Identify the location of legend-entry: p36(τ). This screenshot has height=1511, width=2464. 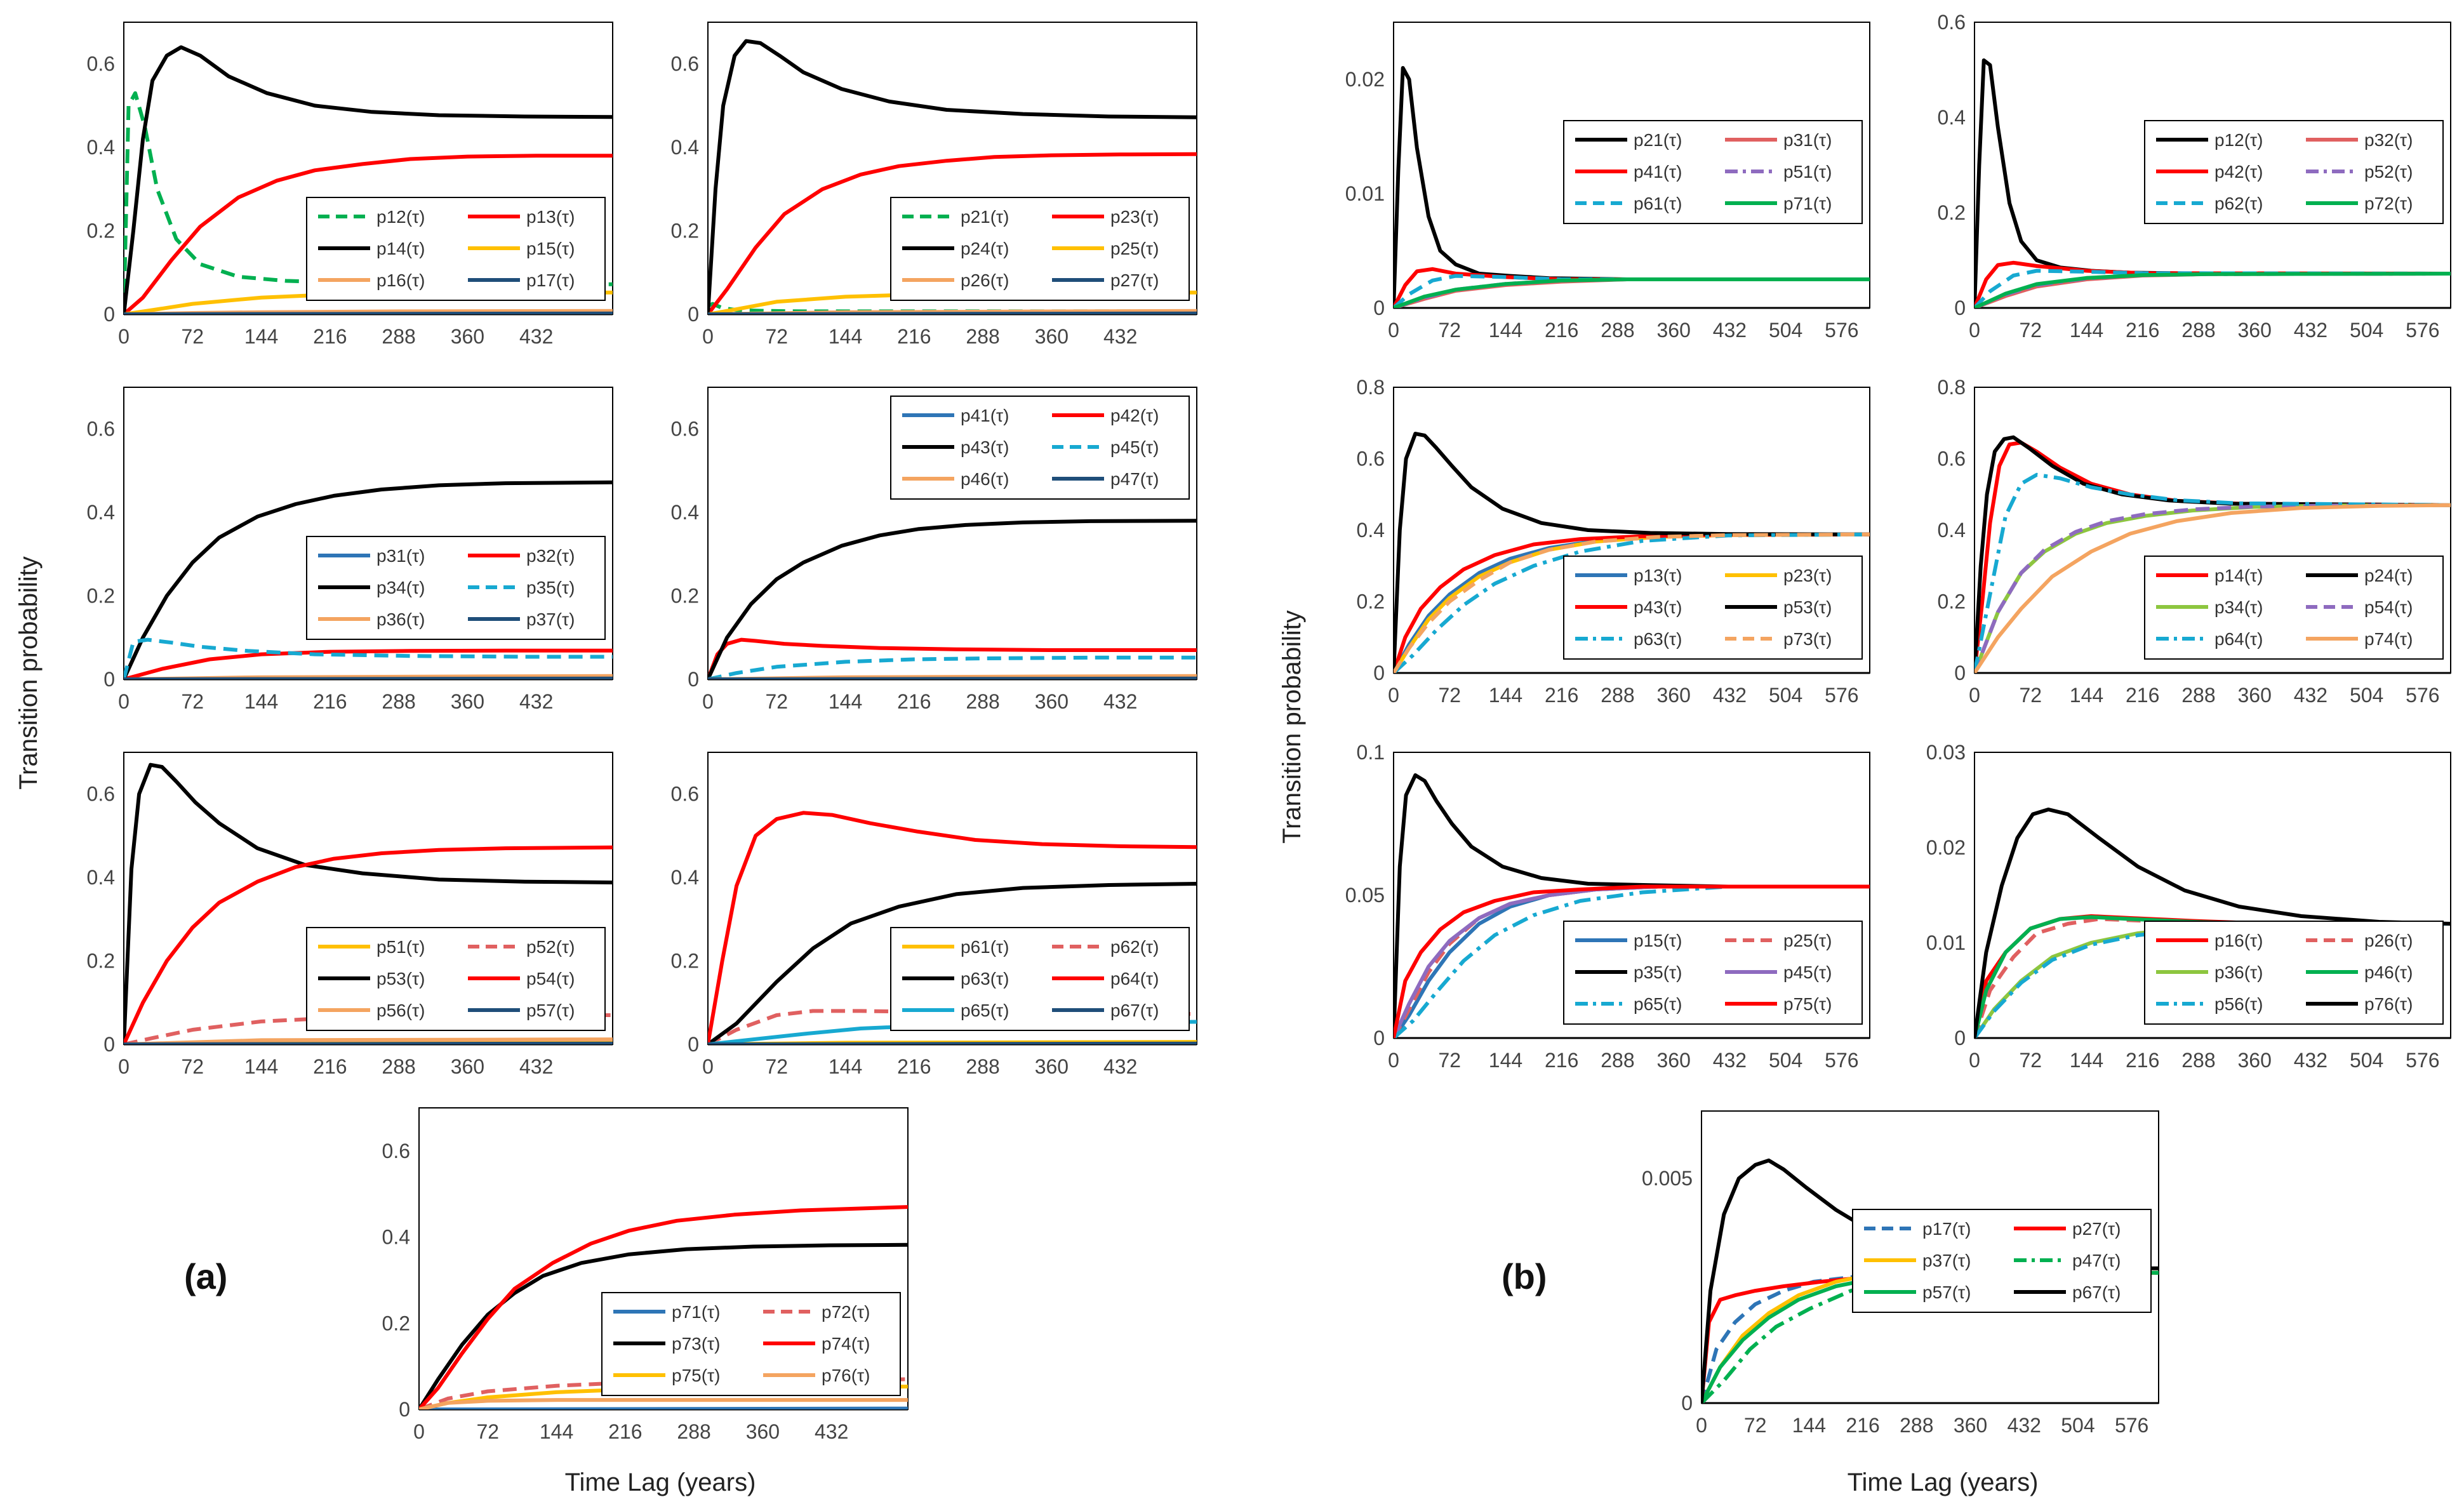
(2238, 972).